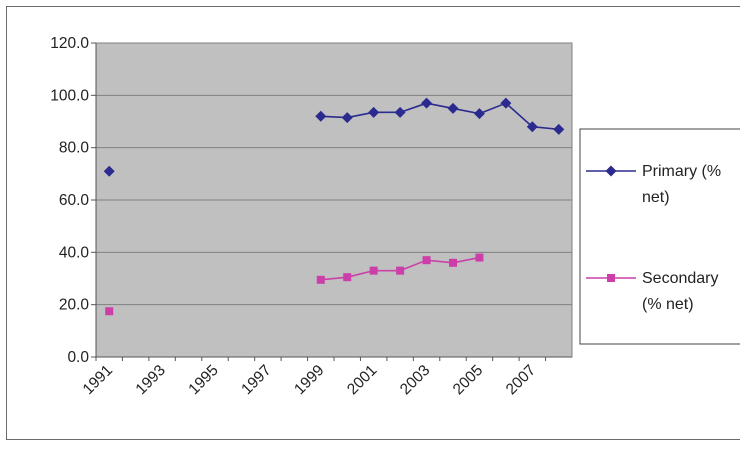 The image size is (740, 449). Describe the element at coordinates (74, 305) in the screenshot. I see `y-tick-label: 20.0` at that location.